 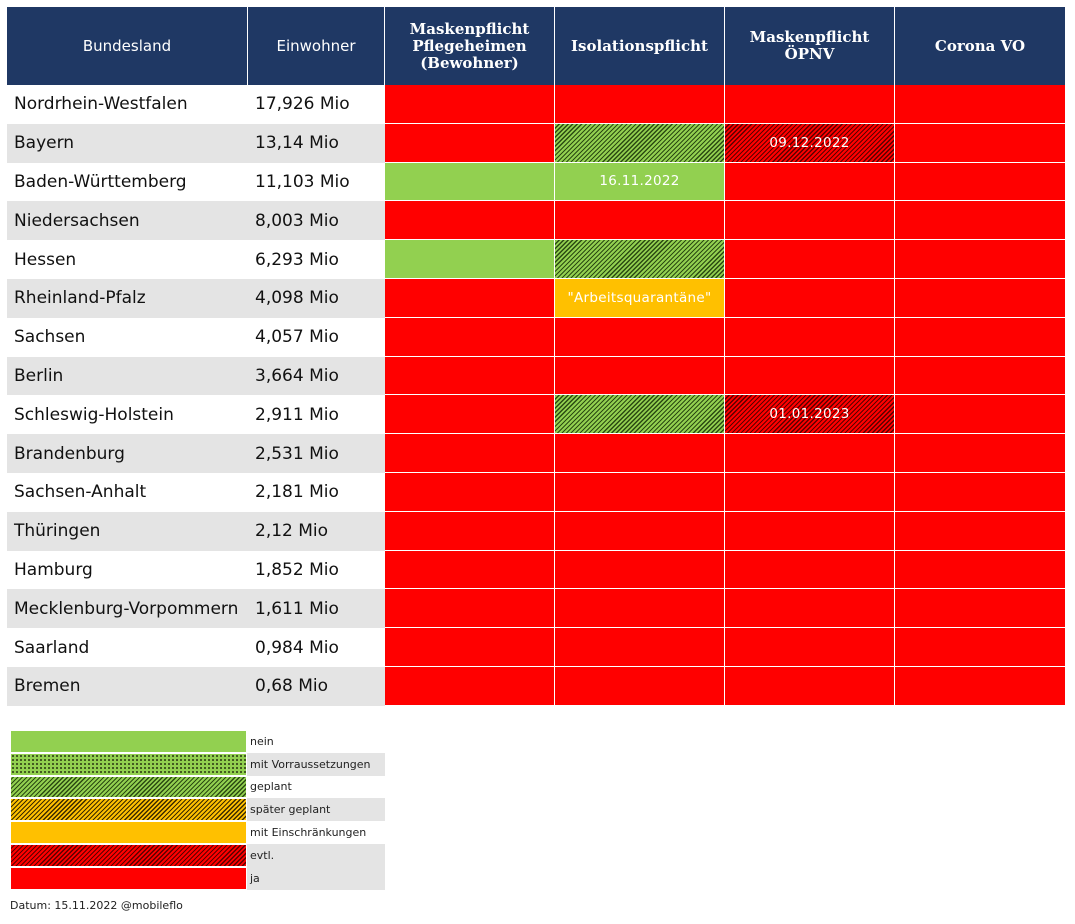 What do you see at coordinates (297, 569) in the screenshot?
I see `population: 1,852 Mio` at bounding box center [297, 569].